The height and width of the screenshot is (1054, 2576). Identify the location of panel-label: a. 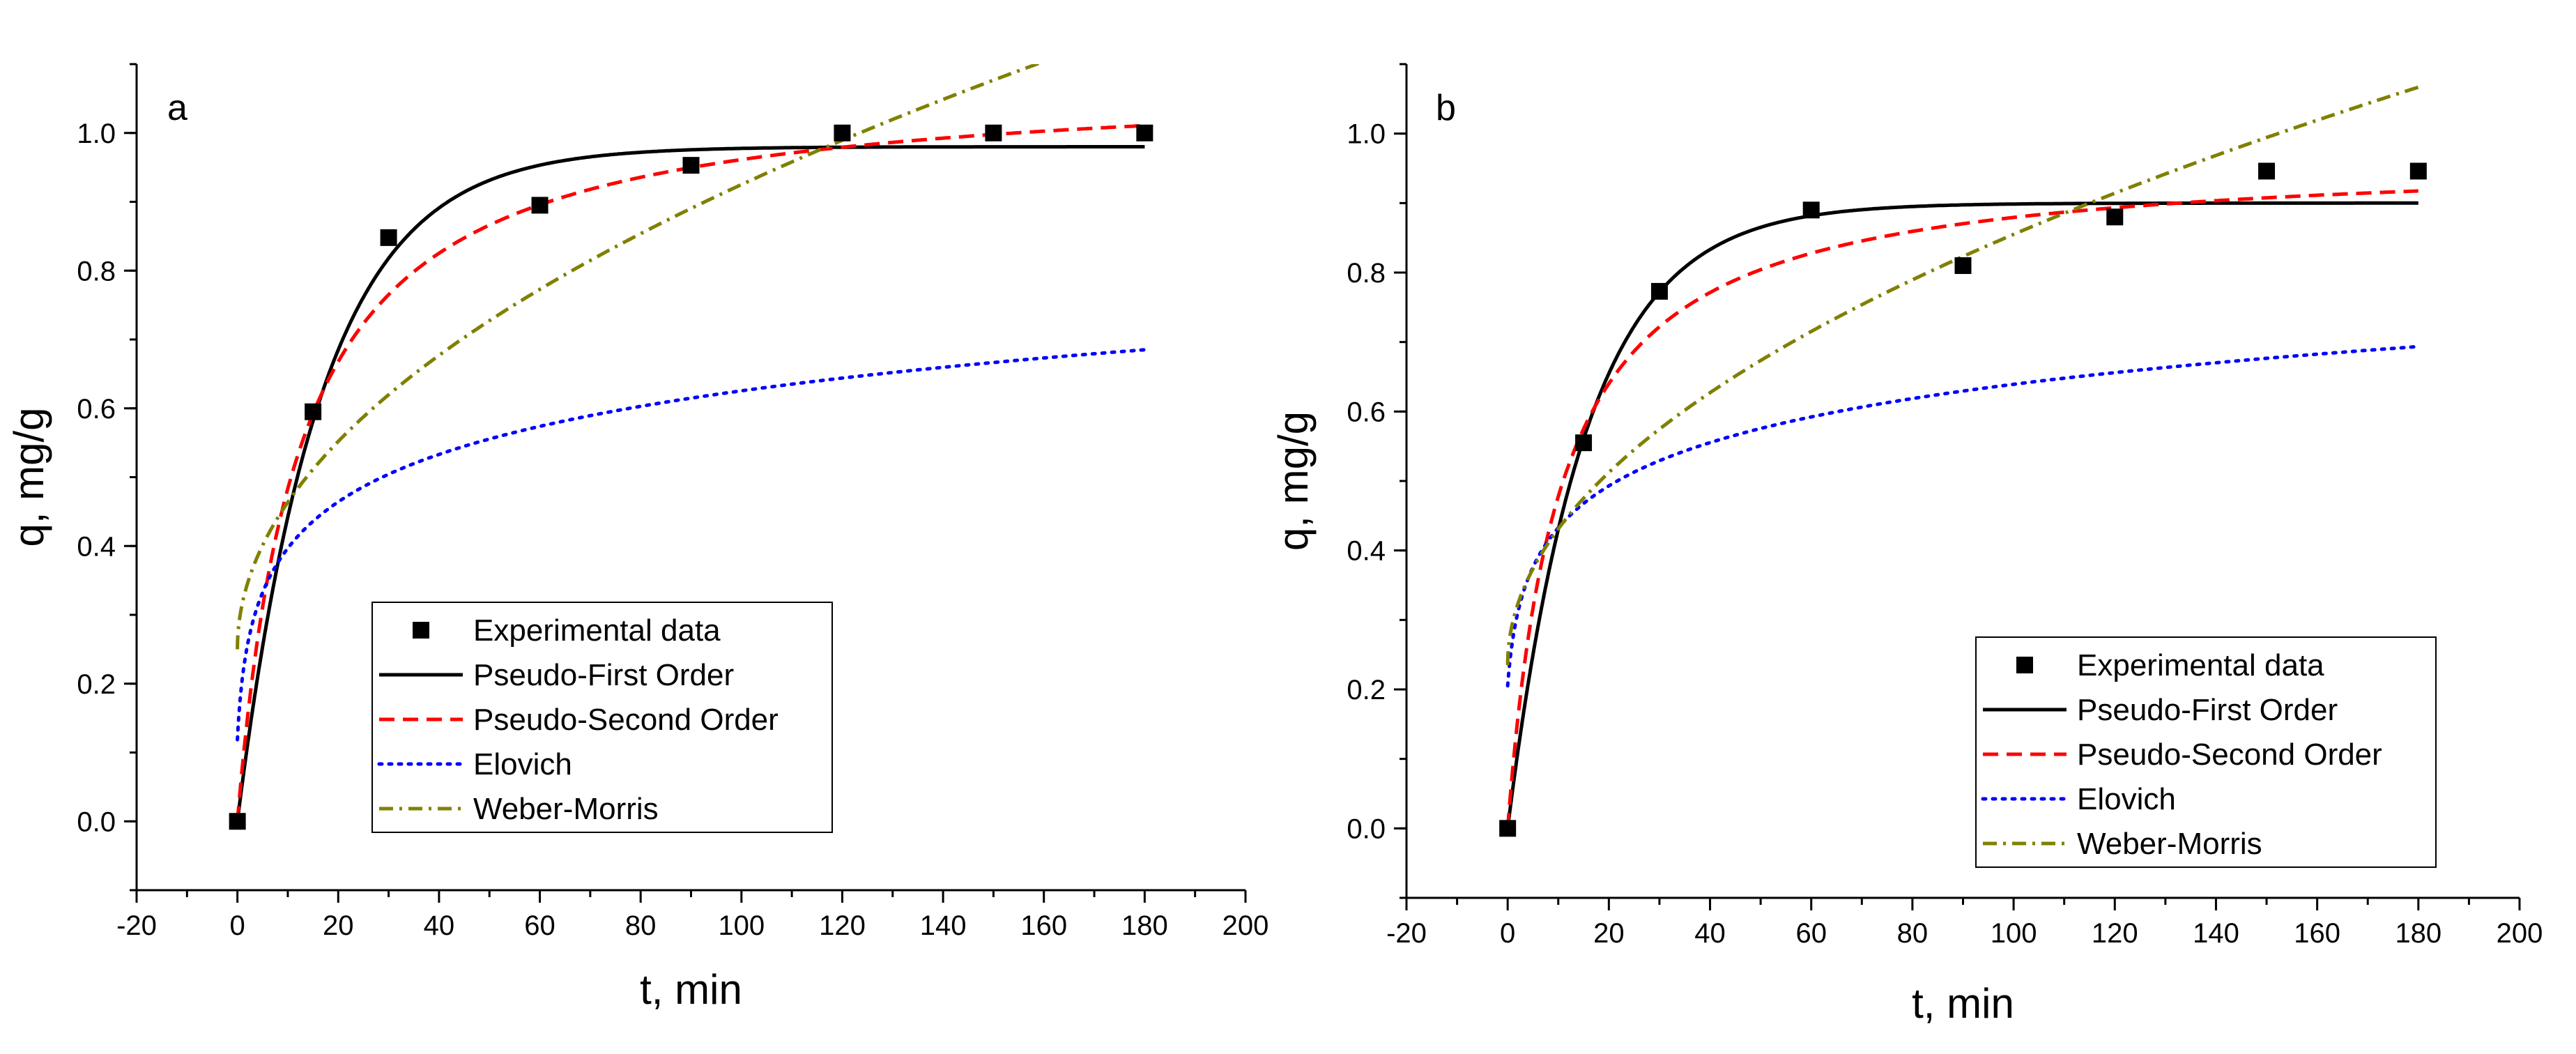
(177, 108).